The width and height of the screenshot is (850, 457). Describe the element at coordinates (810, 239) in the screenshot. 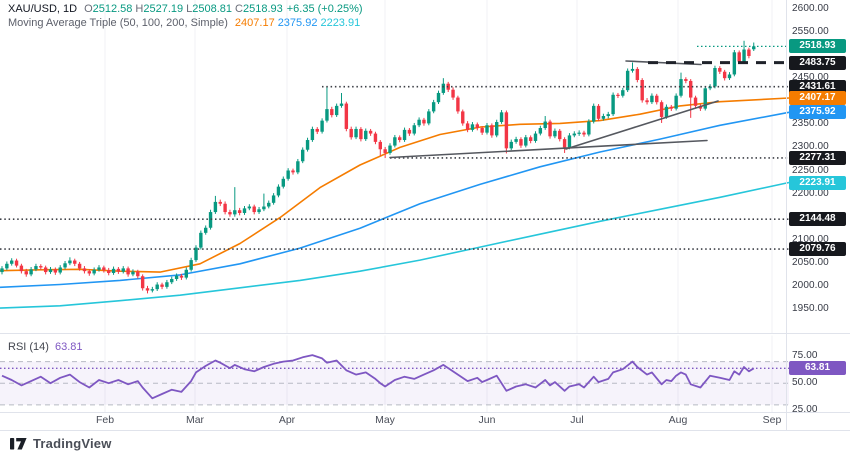

I see `price-axis-tick: 2100.00` at that location.